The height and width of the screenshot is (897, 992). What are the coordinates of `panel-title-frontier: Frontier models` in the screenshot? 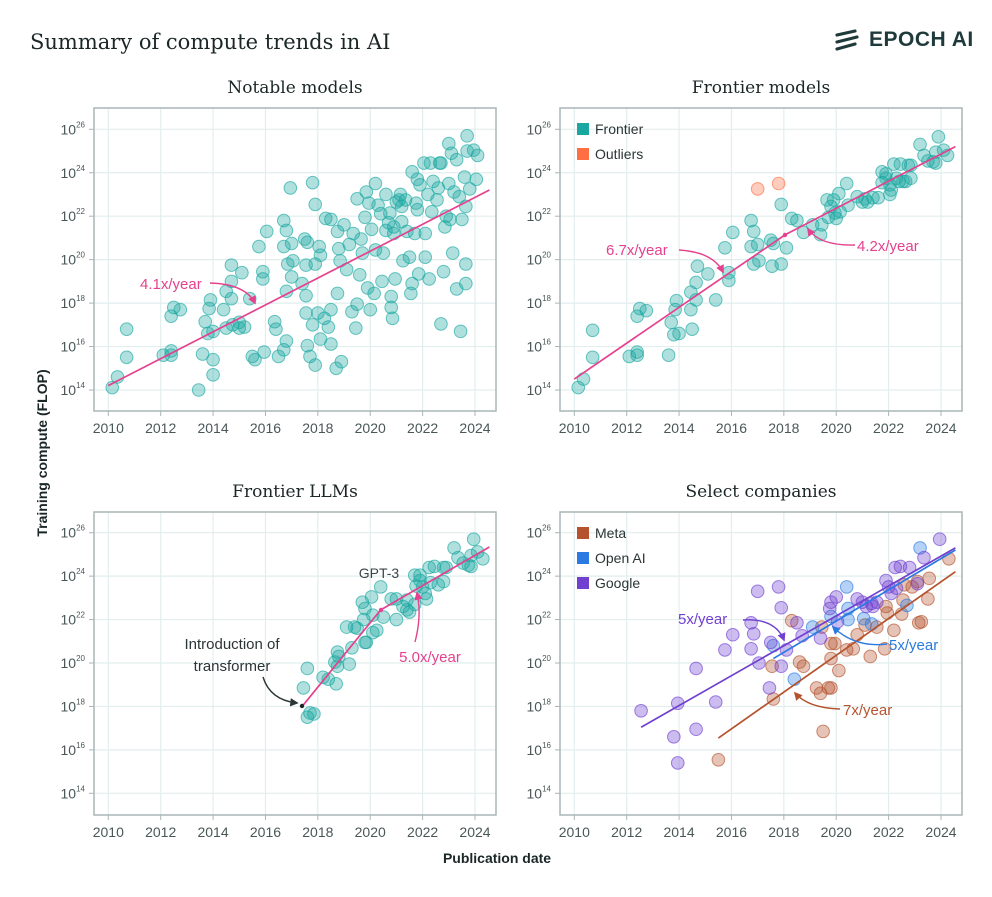 It's located at (761, 88).